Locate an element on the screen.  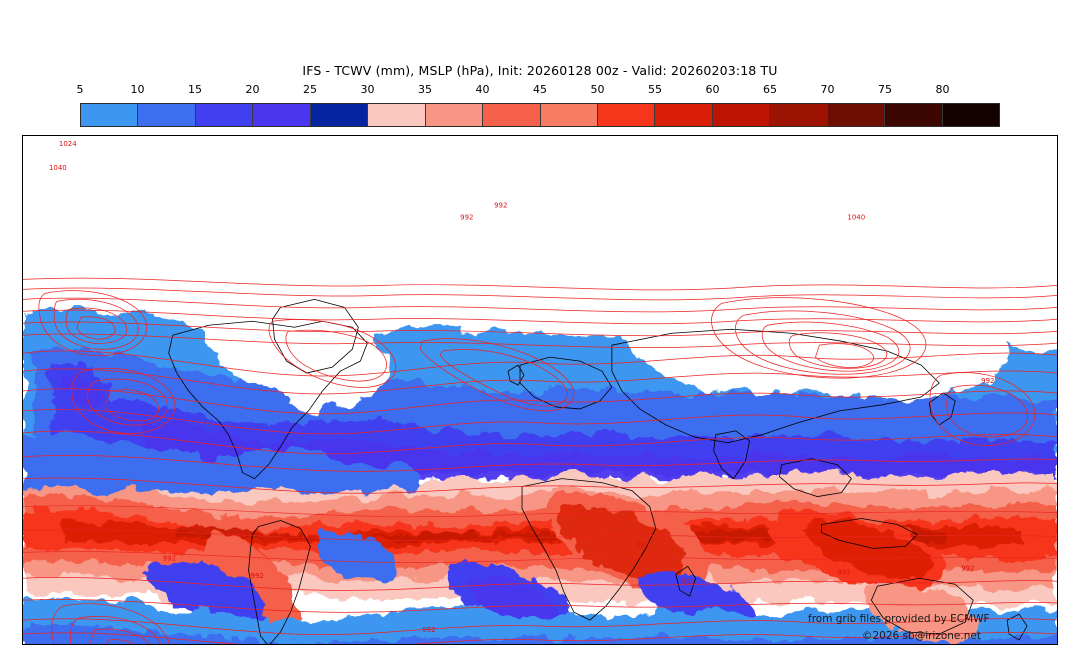
colorbar-swatch-gt80 is located at coordinates (970, 115).